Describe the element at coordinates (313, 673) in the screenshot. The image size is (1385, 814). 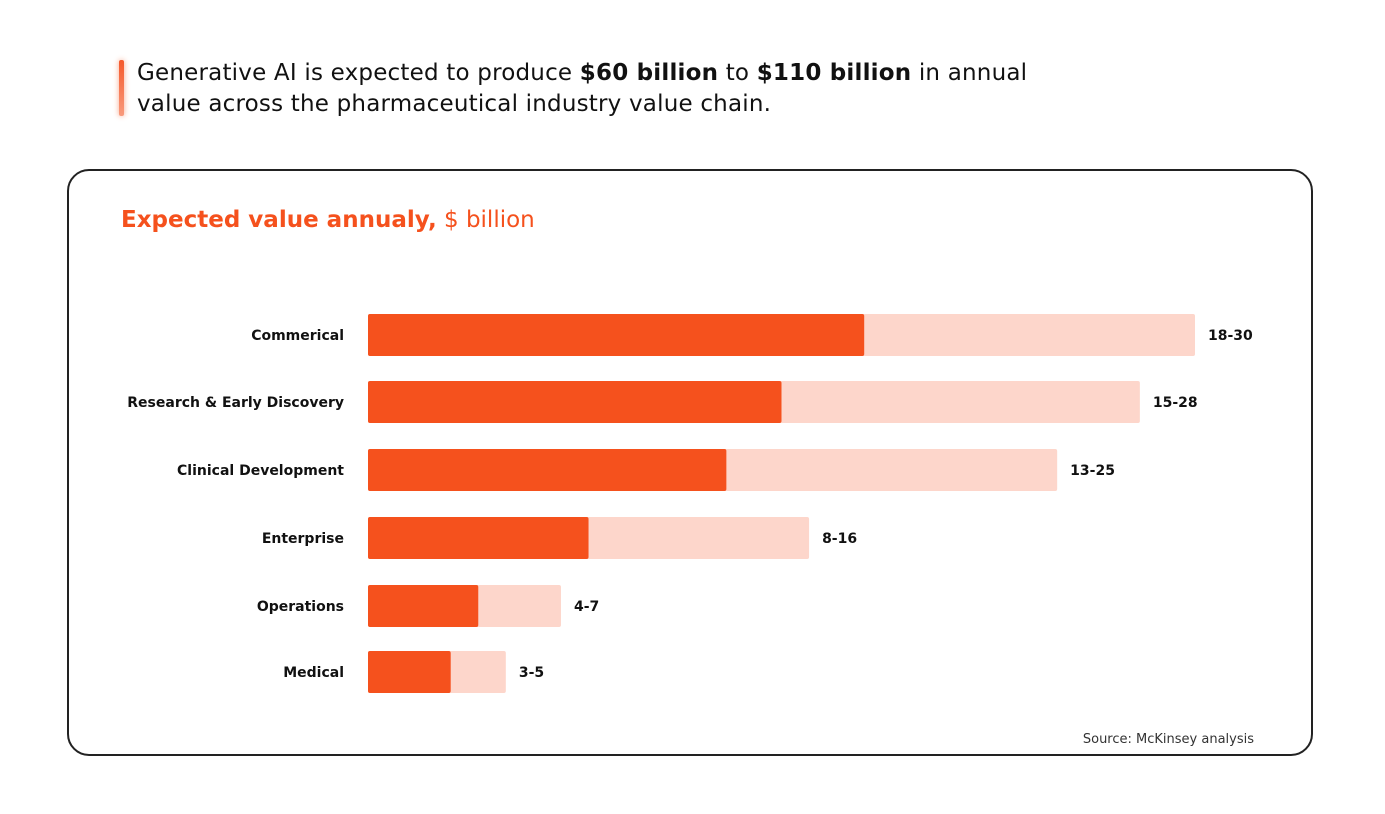
I see `category-label: Medical` at that location.